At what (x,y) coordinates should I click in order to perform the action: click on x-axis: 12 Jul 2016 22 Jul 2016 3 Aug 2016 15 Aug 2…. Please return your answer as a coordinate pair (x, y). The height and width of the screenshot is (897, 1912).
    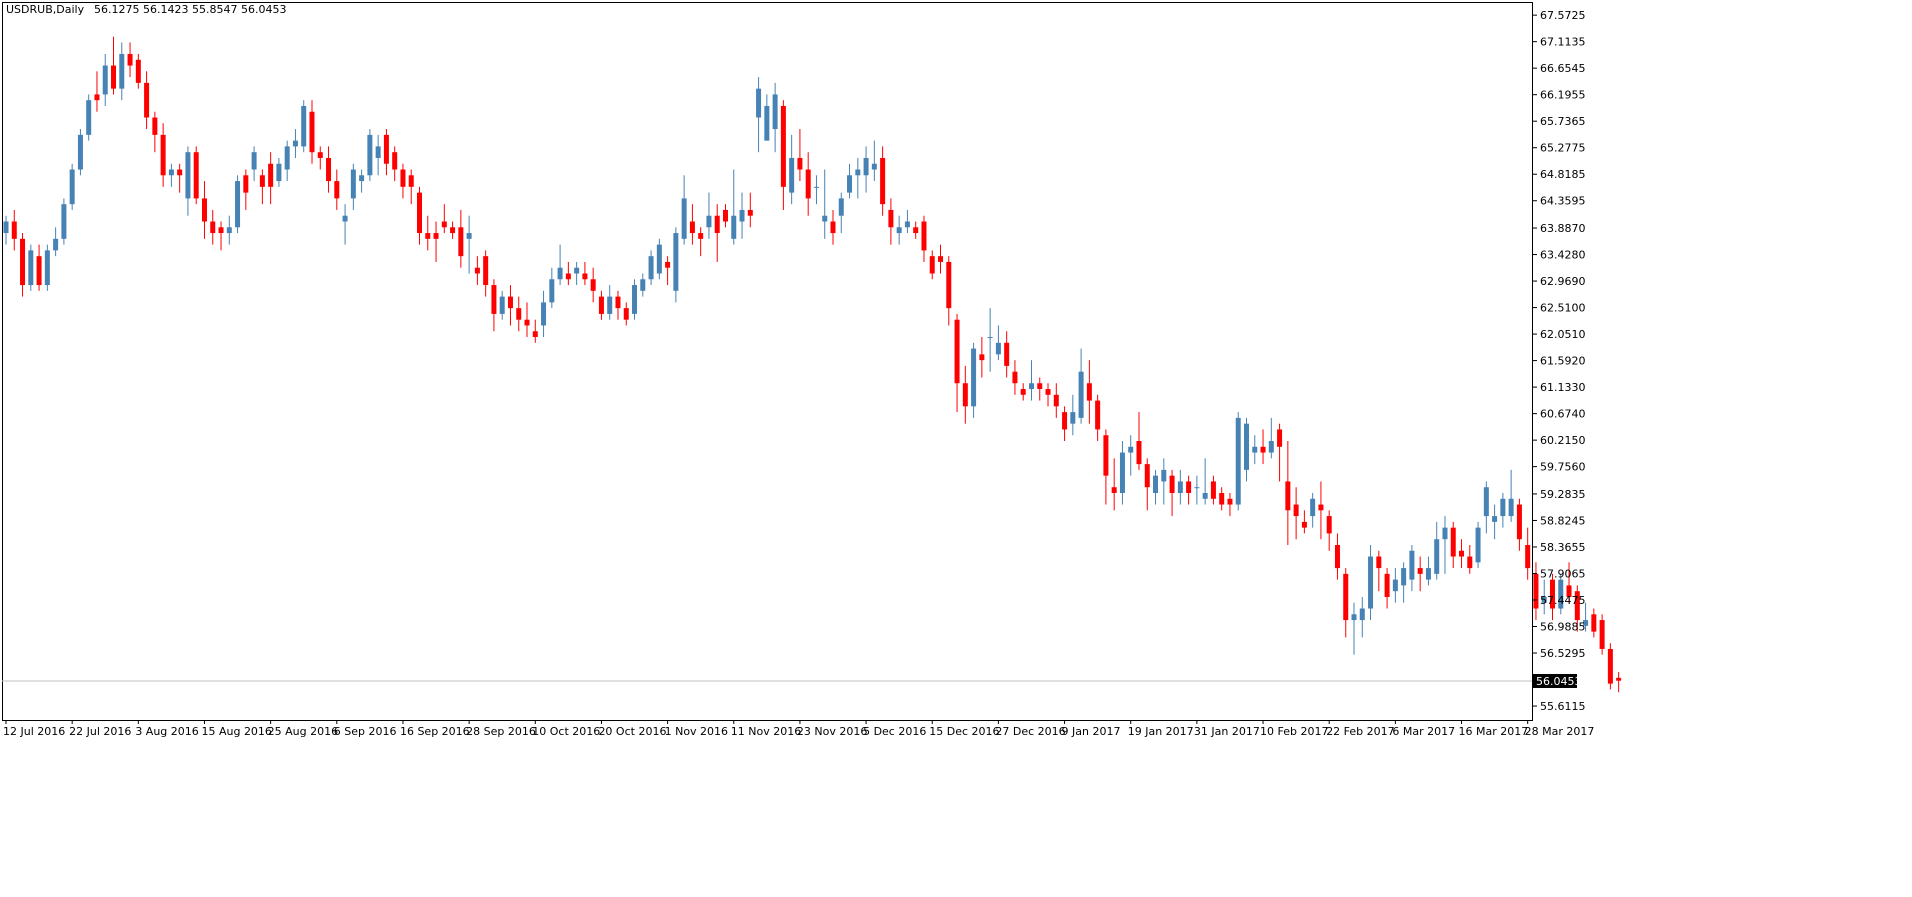
    Looking at the image, I should click on (798, 729).